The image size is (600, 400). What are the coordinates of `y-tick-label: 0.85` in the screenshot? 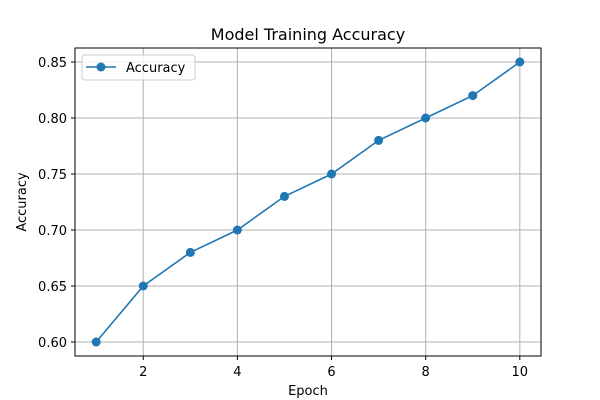 It's located at (52, 63).